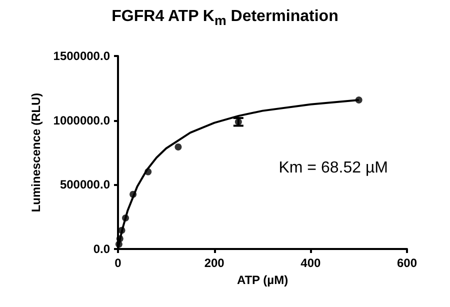  I want to click on y-tick-label: 1000000.0, so click(81, 120).